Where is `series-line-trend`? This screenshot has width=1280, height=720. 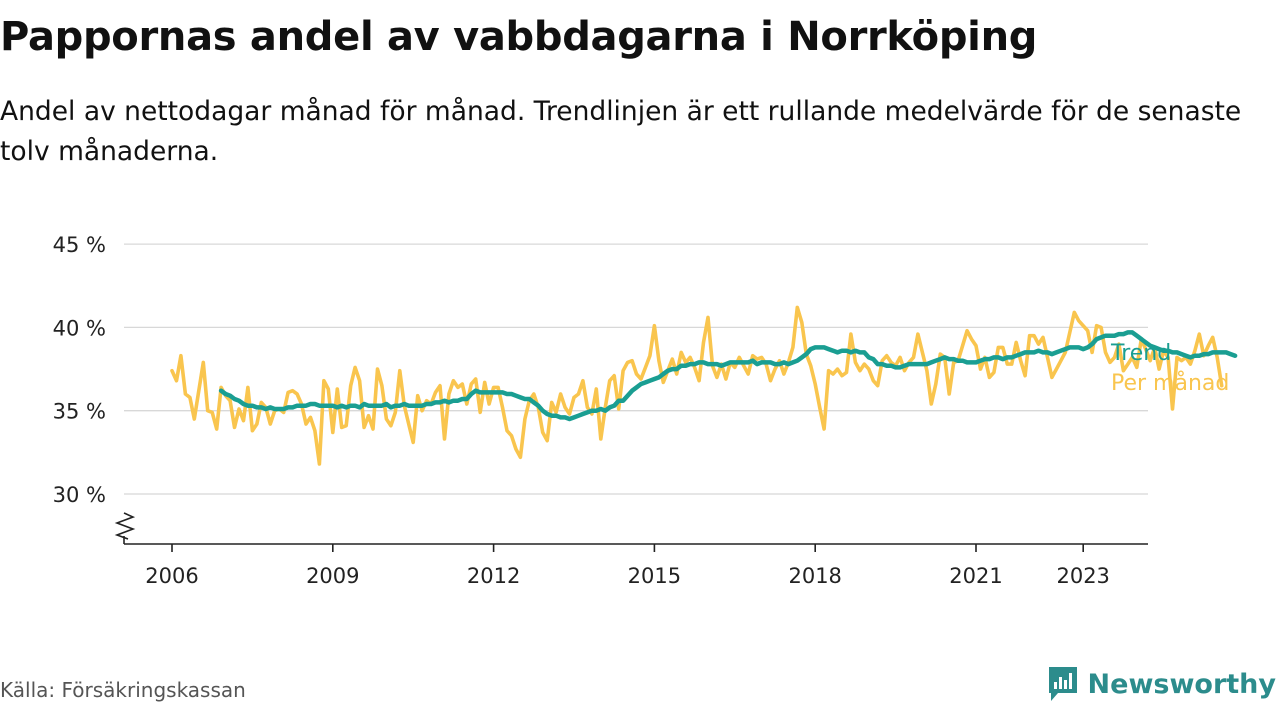 series-line-trend is located at coordinates (728, 376).